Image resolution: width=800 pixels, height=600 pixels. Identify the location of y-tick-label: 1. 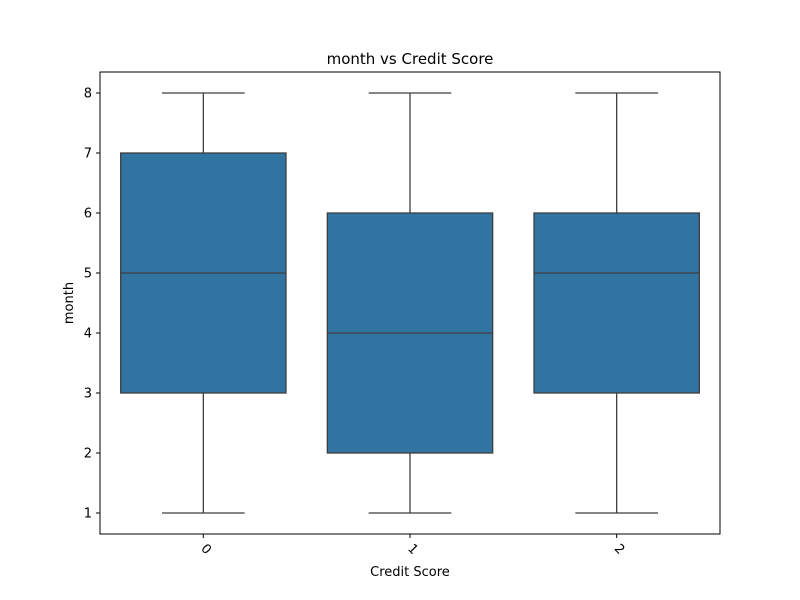
(88, 514).